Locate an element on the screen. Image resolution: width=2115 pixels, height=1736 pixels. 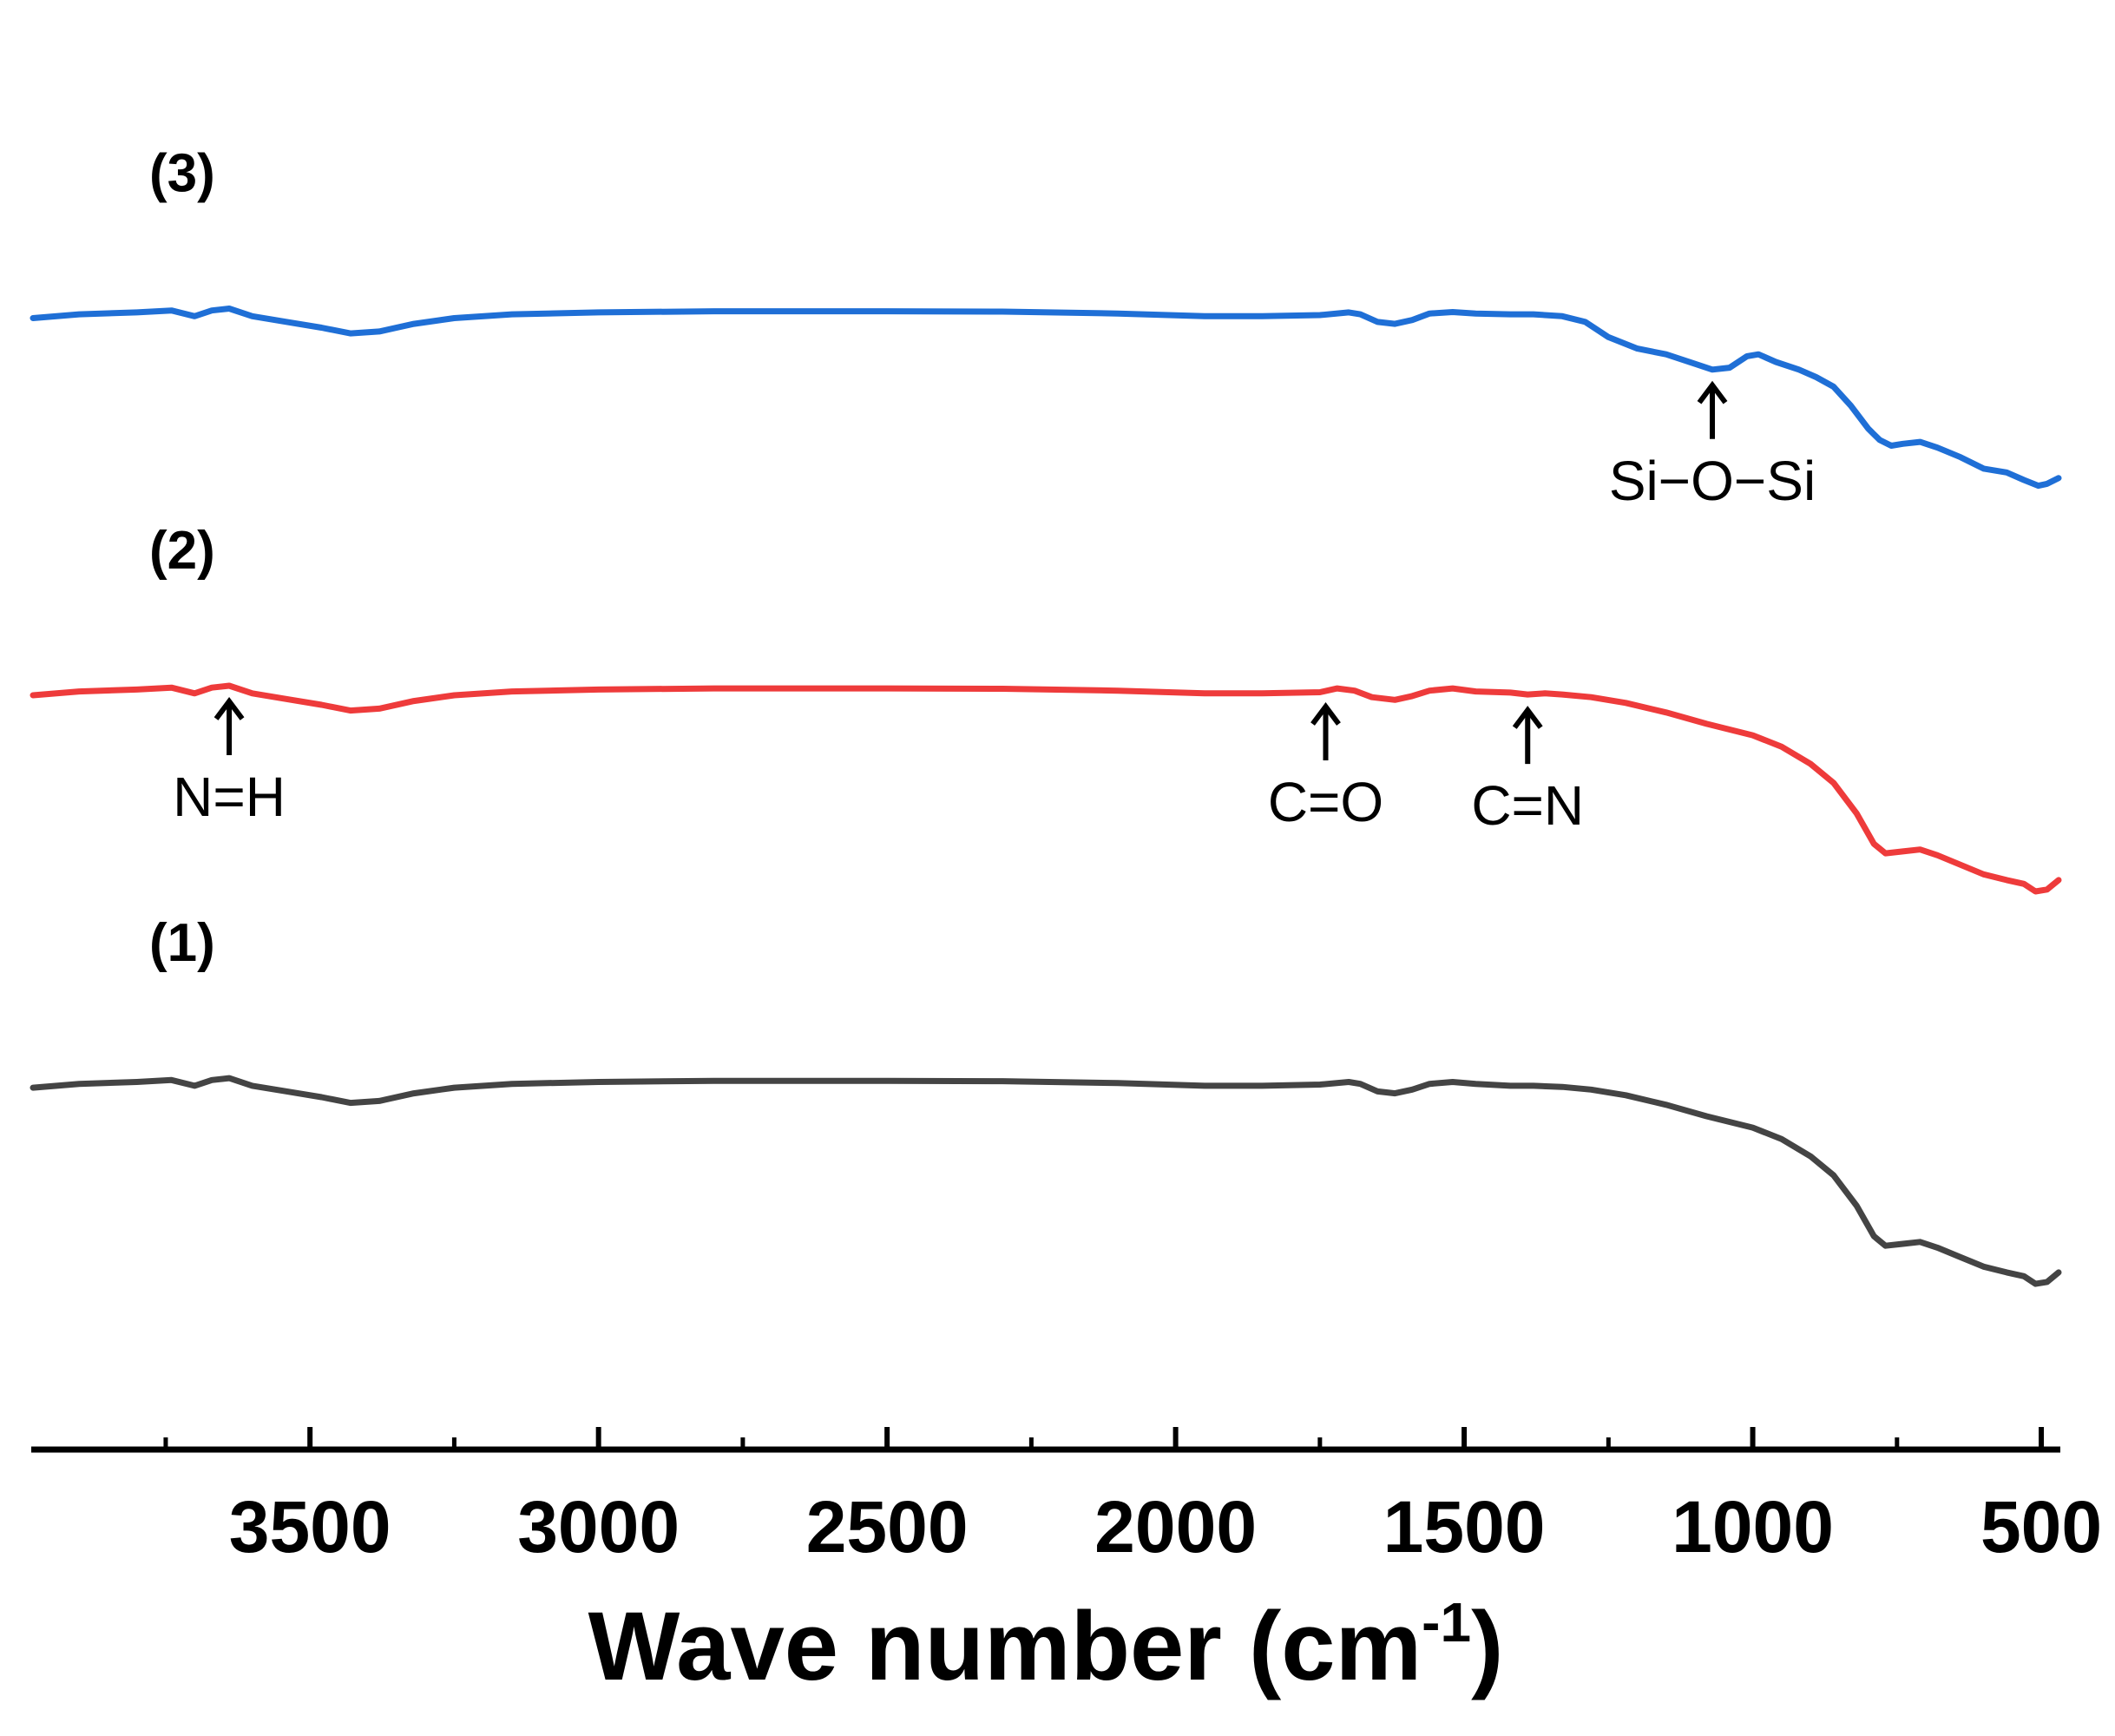
x-tick-label-2000: 2000 is located at coordinates (1175, 1527).